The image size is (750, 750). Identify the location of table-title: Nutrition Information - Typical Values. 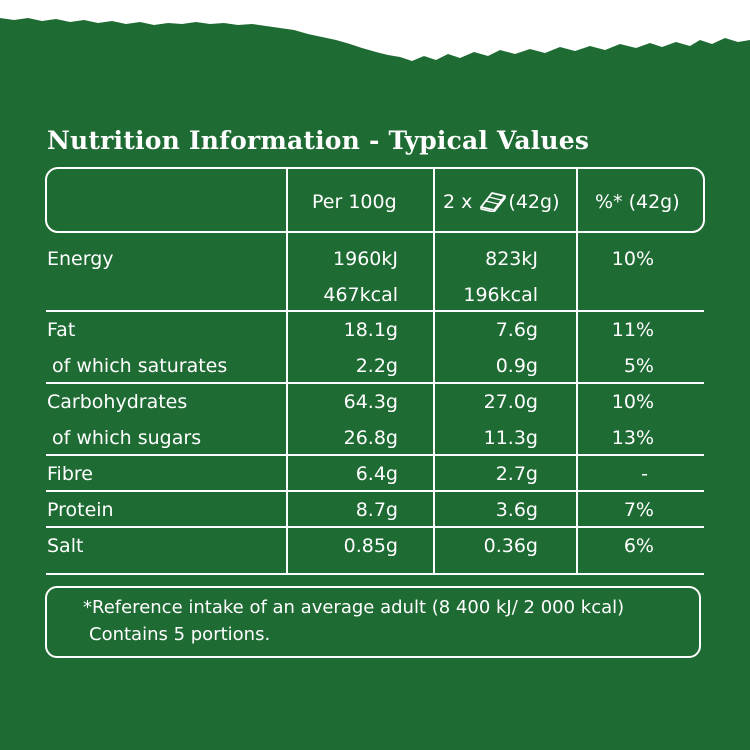
(318, 140).